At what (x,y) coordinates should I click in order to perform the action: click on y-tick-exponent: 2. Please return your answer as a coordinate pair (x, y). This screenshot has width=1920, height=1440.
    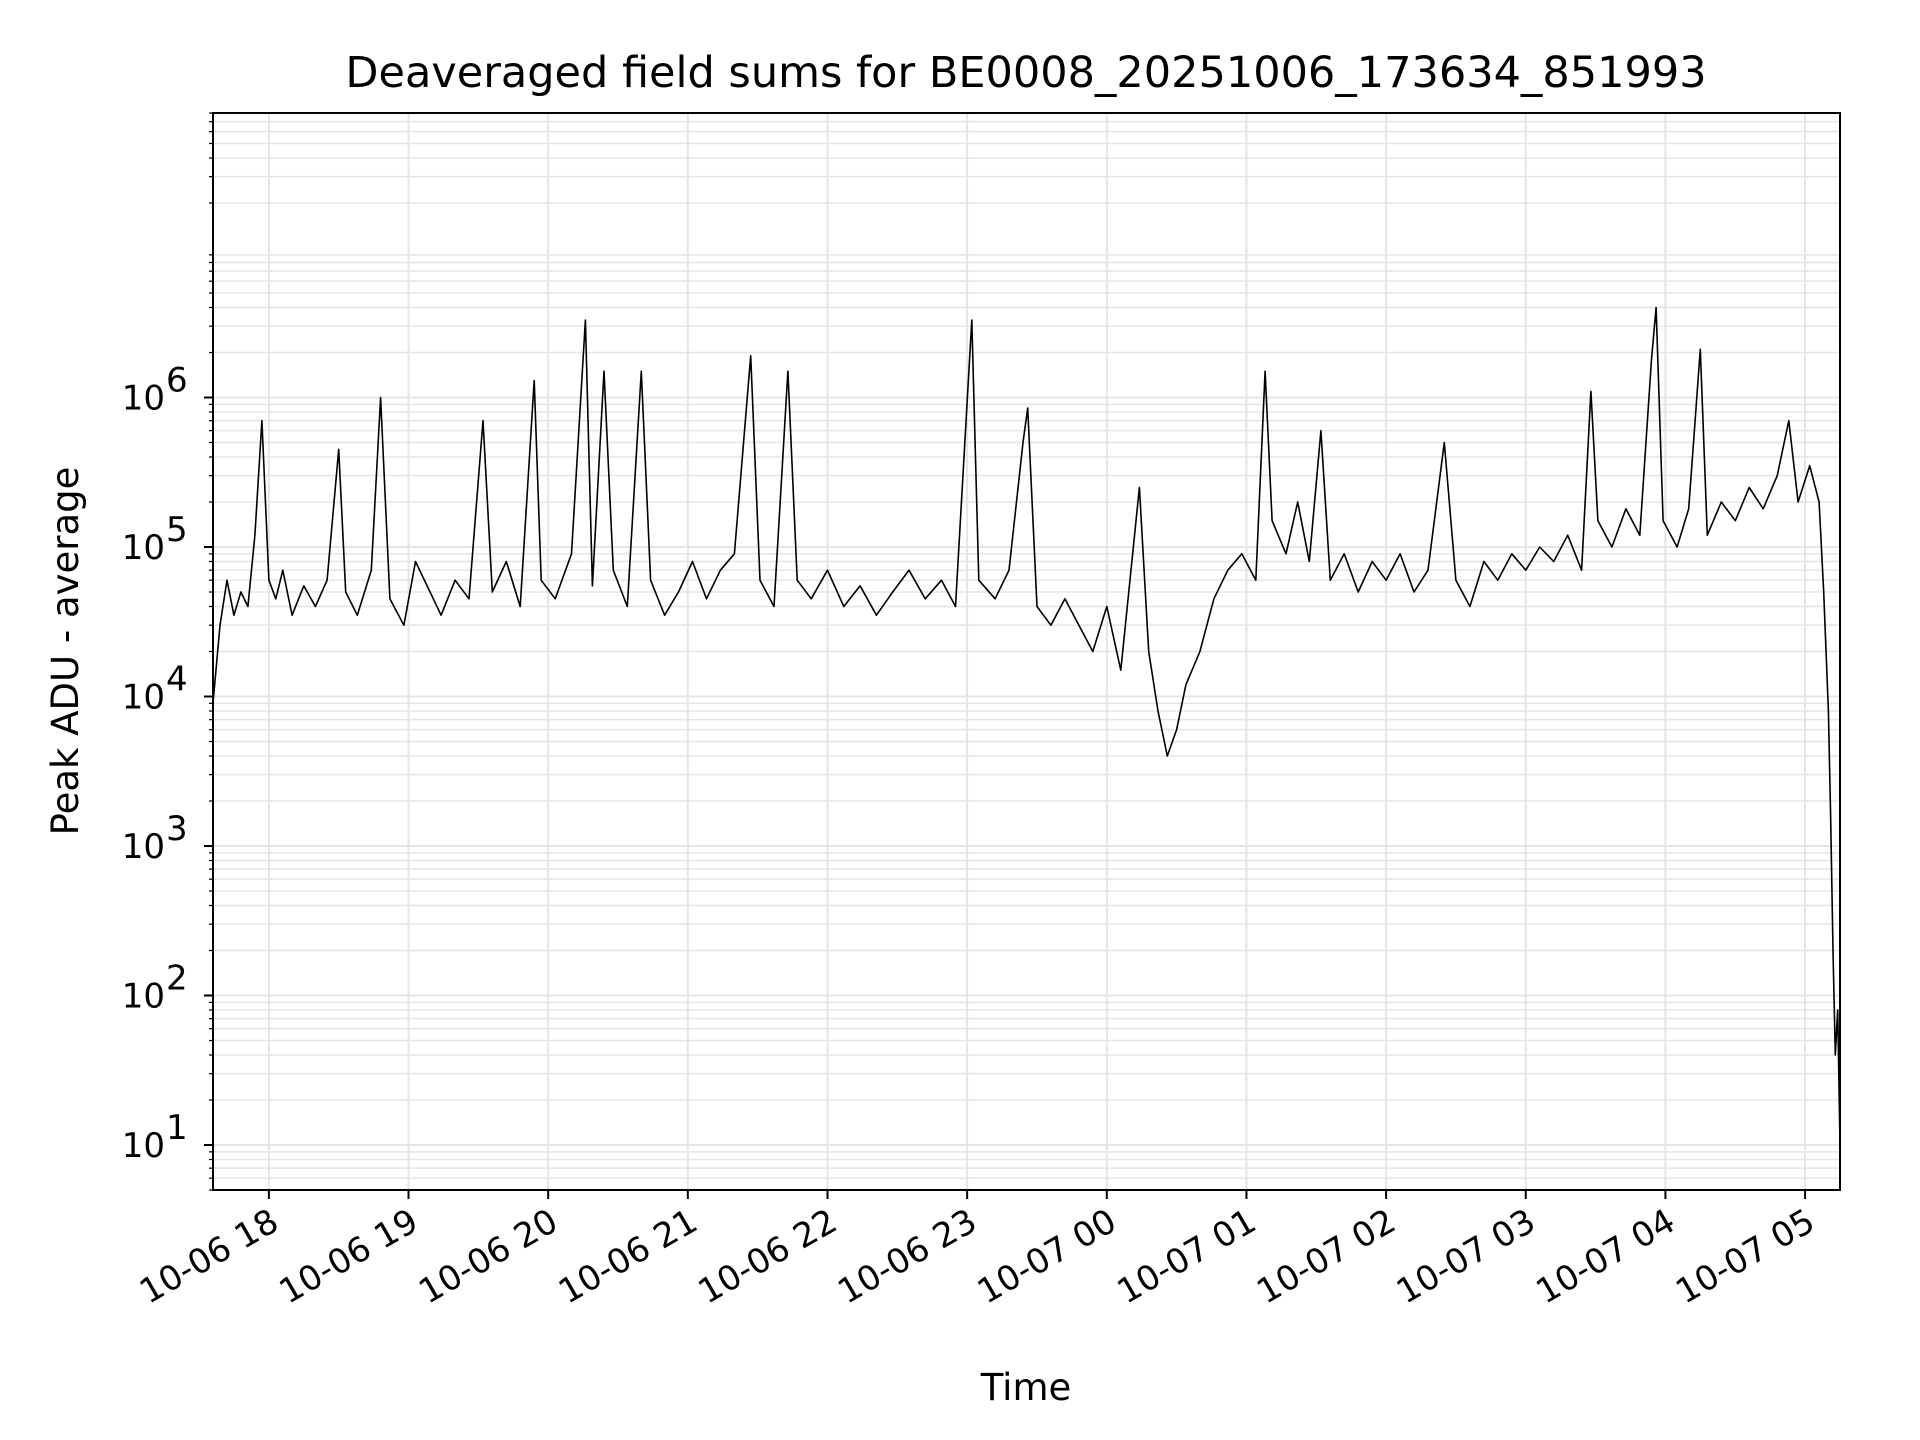
    Looking at the image, I should click on (177, 978).